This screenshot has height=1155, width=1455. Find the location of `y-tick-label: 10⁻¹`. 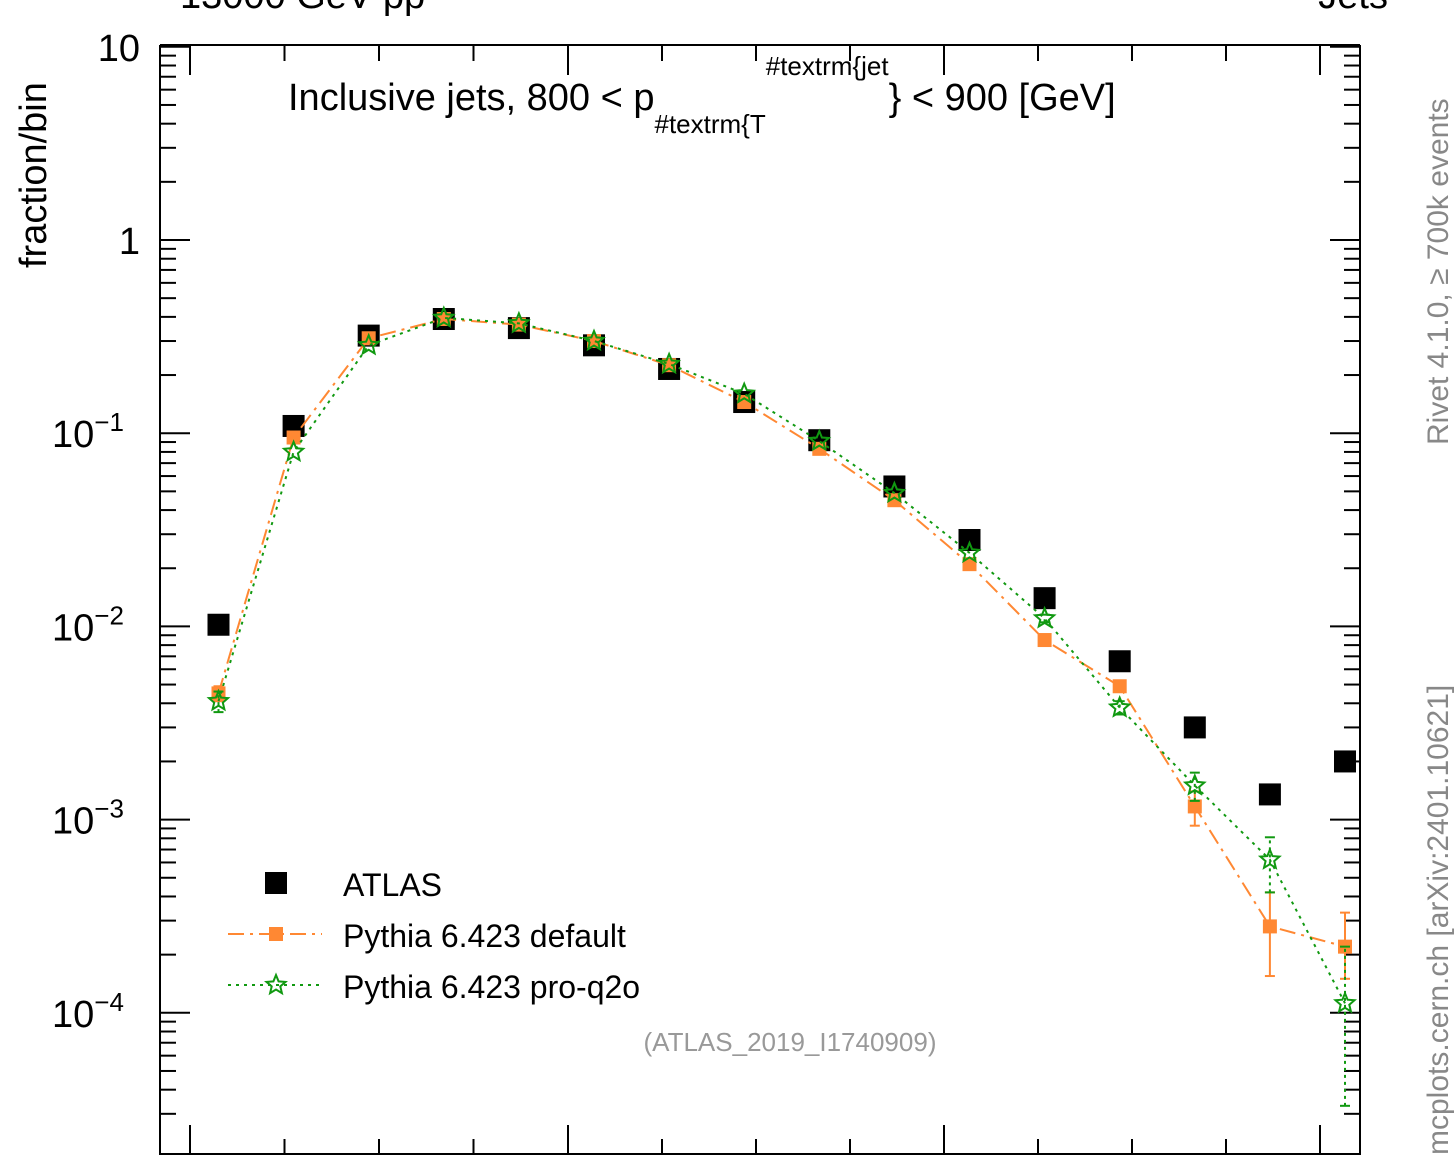

y-tick-label: 10⁻¹ is located at coordinates (88, 431).